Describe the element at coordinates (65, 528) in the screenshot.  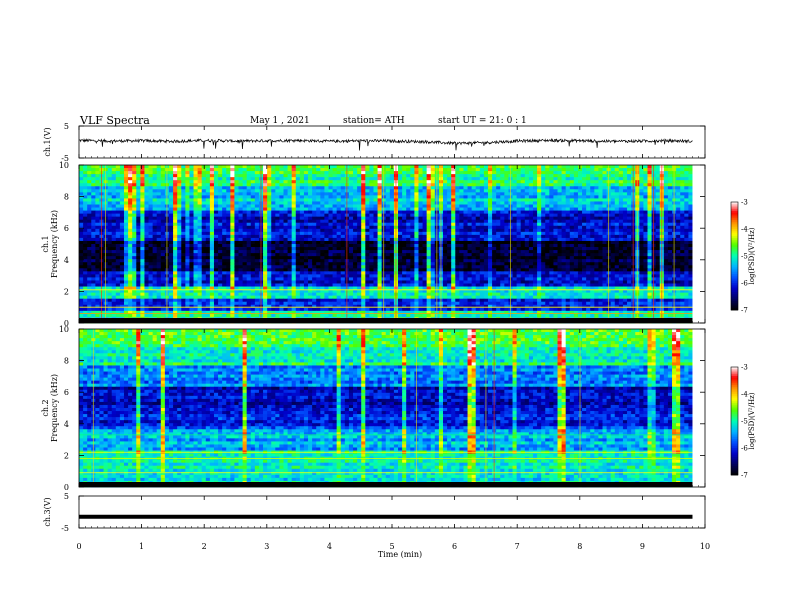
I see `y-tick-label: -5` at that location.